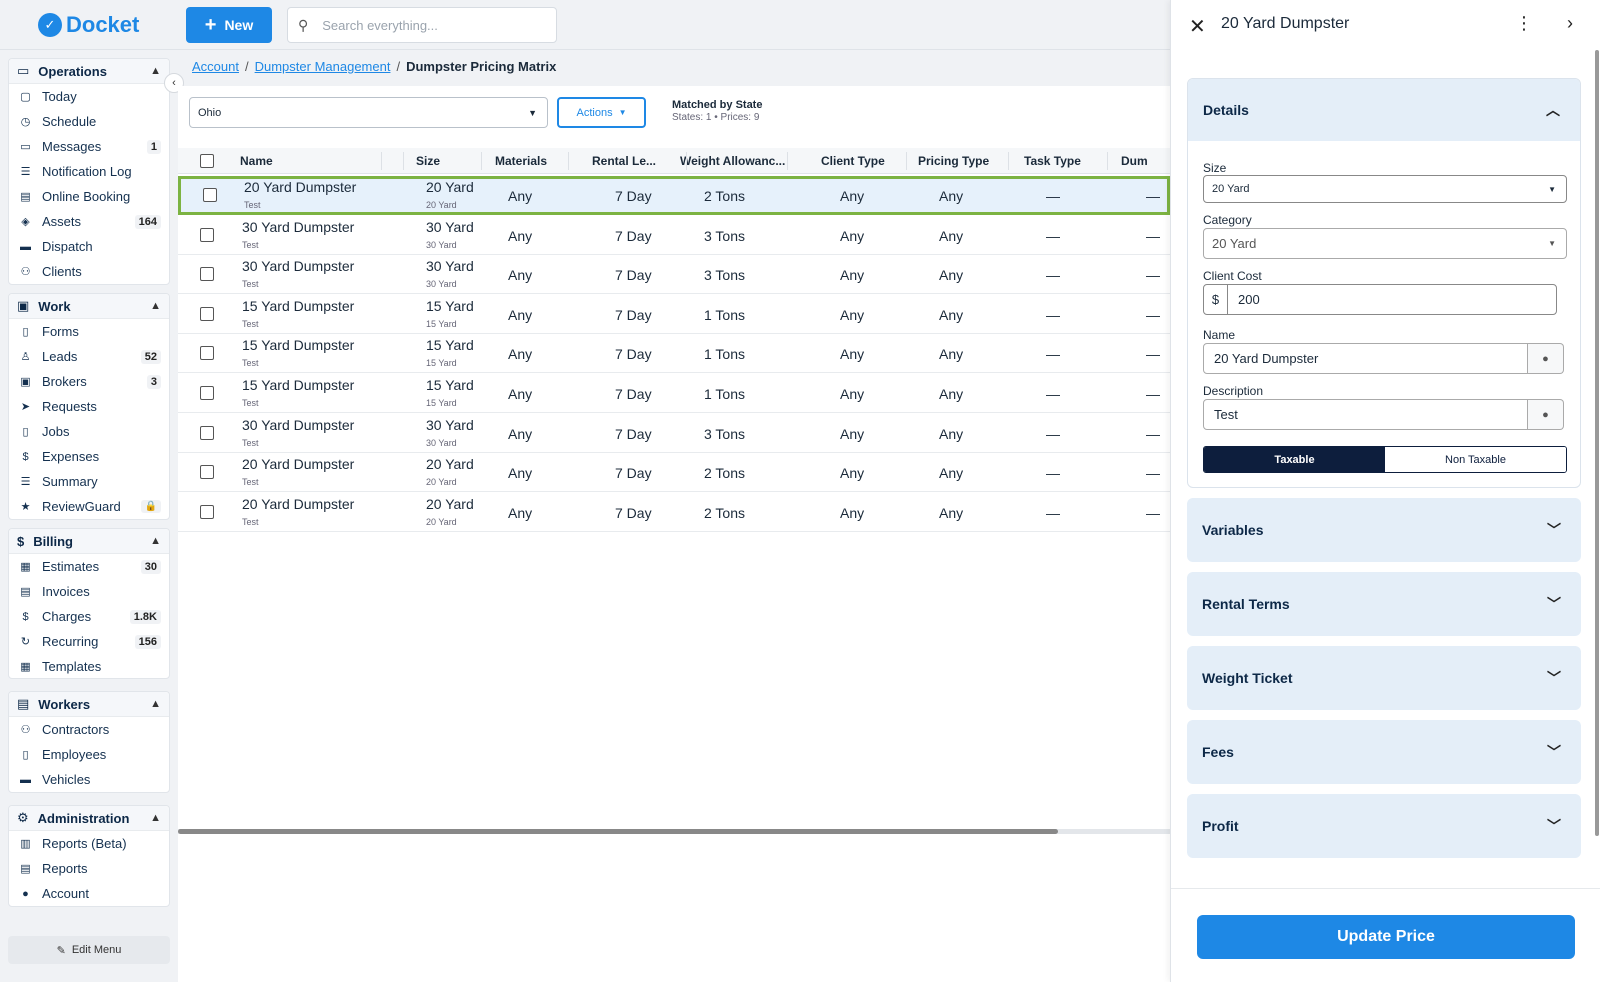 The image size is (1600, 982). What do you see at coordinates (1384, 826) in the screenshot?
I see `profit-section: Profit ﹀` at bounding box center [1384, 826].